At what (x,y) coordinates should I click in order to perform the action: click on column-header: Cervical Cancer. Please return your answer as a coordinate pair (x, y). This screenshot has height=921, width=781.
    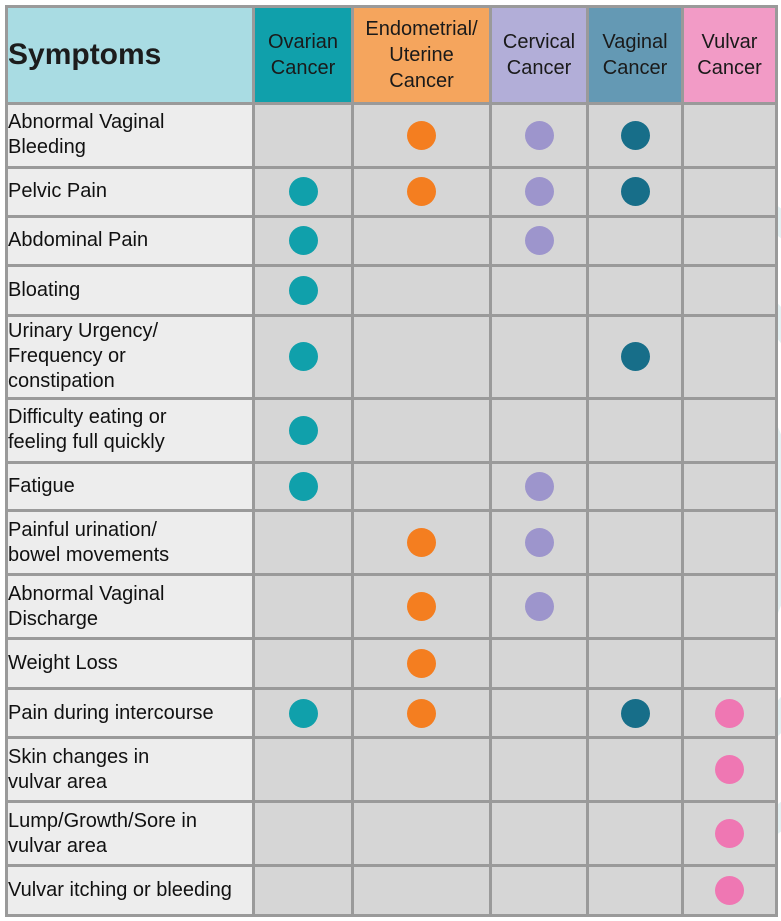
    Looking at the image, I should click on (539, 55).